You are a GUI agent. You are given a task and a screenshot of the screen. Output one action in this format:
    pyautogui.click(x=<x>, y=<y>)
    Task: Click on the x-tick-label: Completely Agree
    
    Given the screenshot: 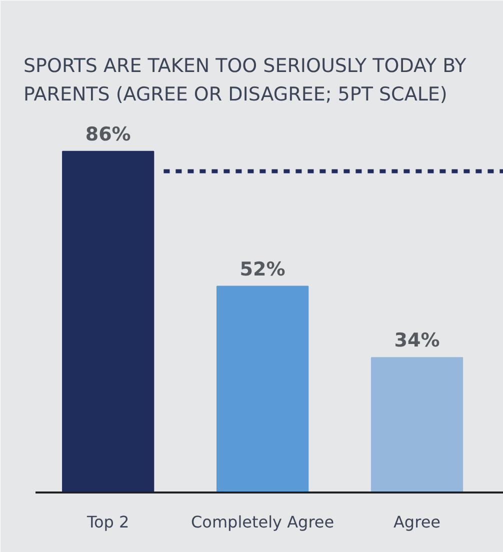 What is the action you would take?
    pyautogui.click(x=262, y=522)
    